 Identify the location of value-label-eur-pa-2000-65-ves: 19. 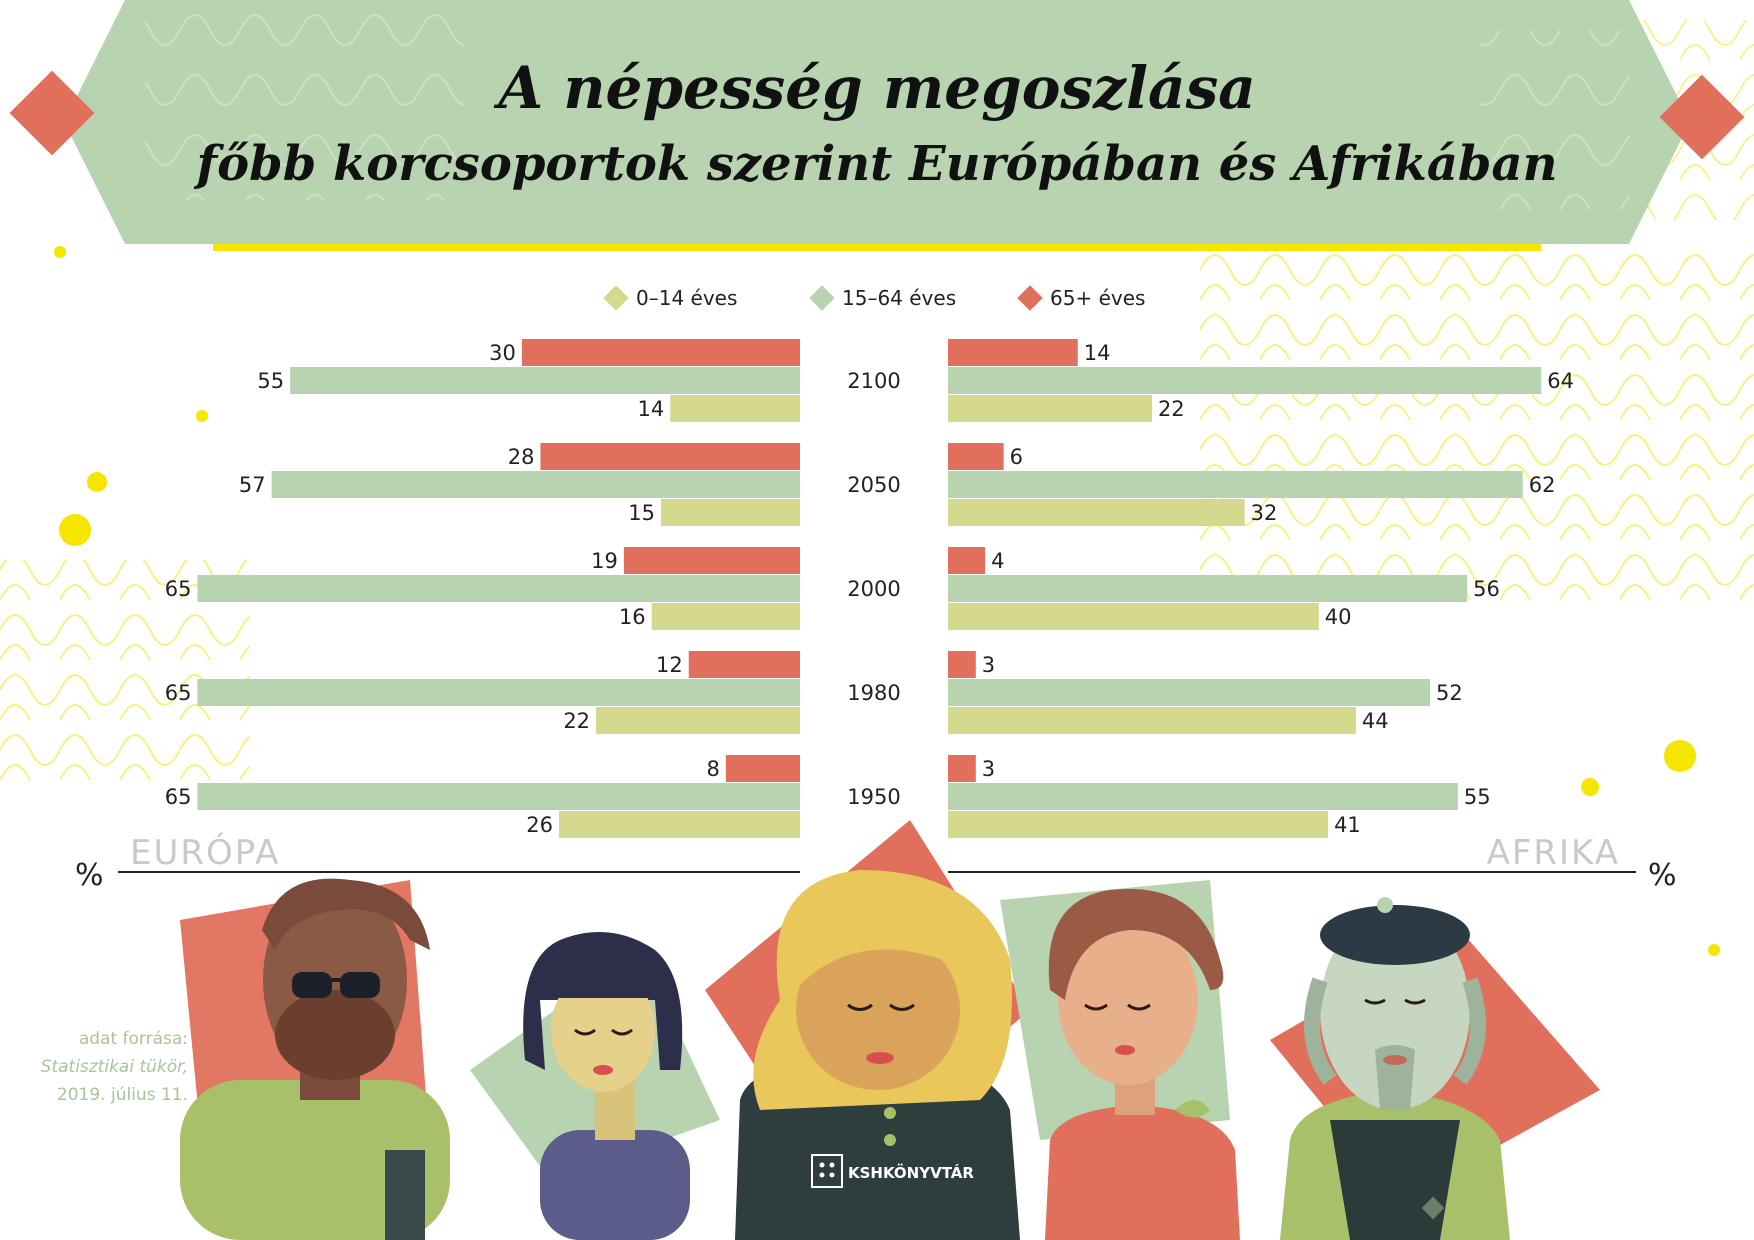
(604, 561).